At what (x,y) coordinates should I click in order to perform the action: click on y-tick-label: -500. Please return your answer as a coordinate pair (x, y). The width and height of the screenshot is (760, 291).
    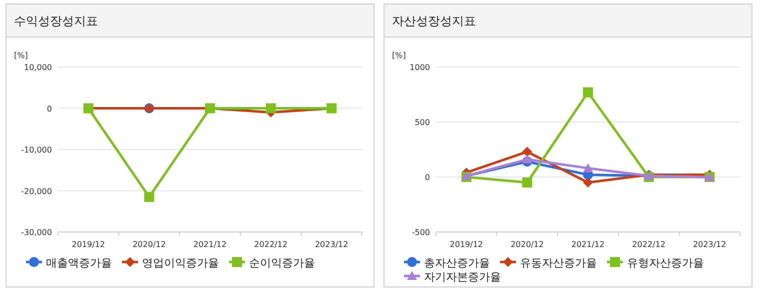
    Looking at the image, I should click on (421, 232).